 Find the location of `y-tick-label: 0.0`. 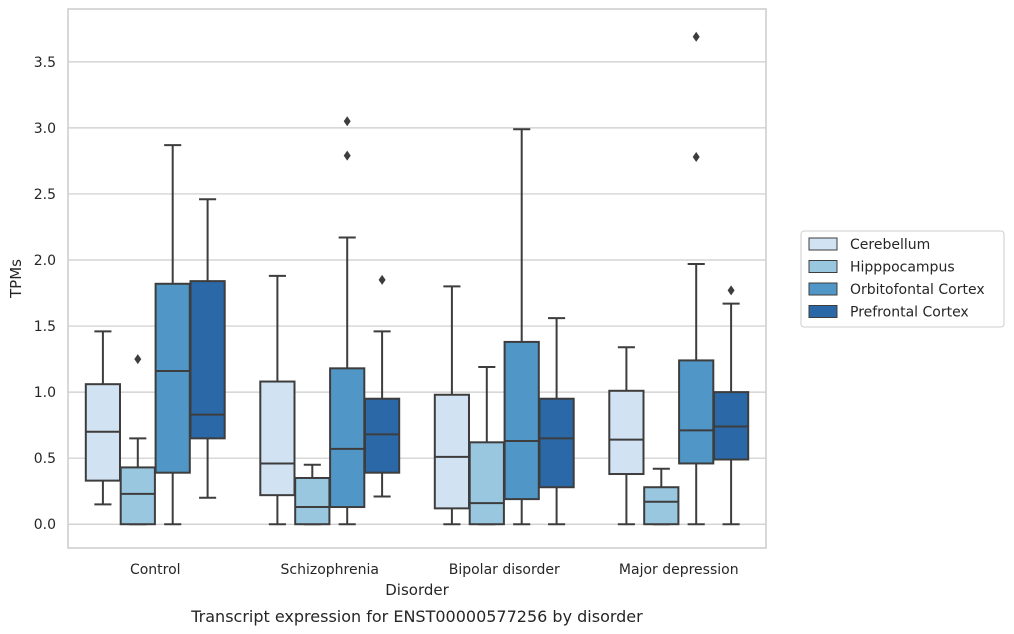

y-tick-label: 0.0 is located at coordinates (45, 525).